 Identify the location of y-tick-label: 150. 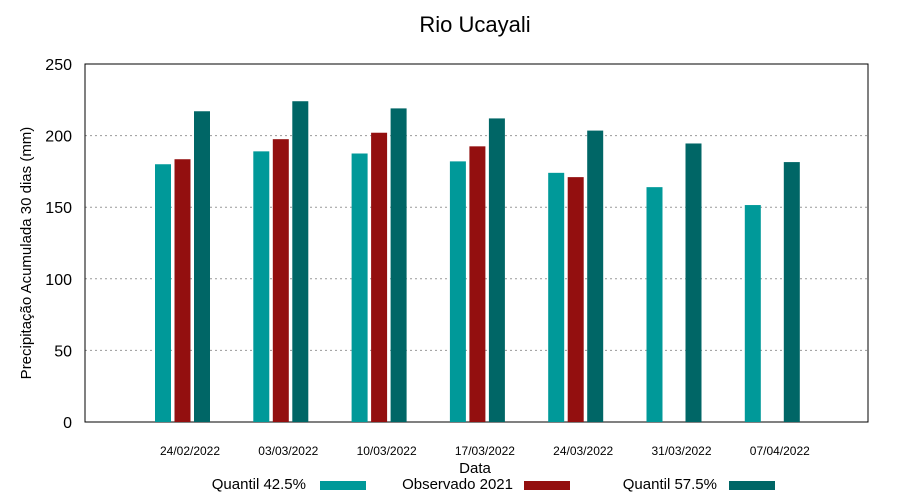
(58, 208).